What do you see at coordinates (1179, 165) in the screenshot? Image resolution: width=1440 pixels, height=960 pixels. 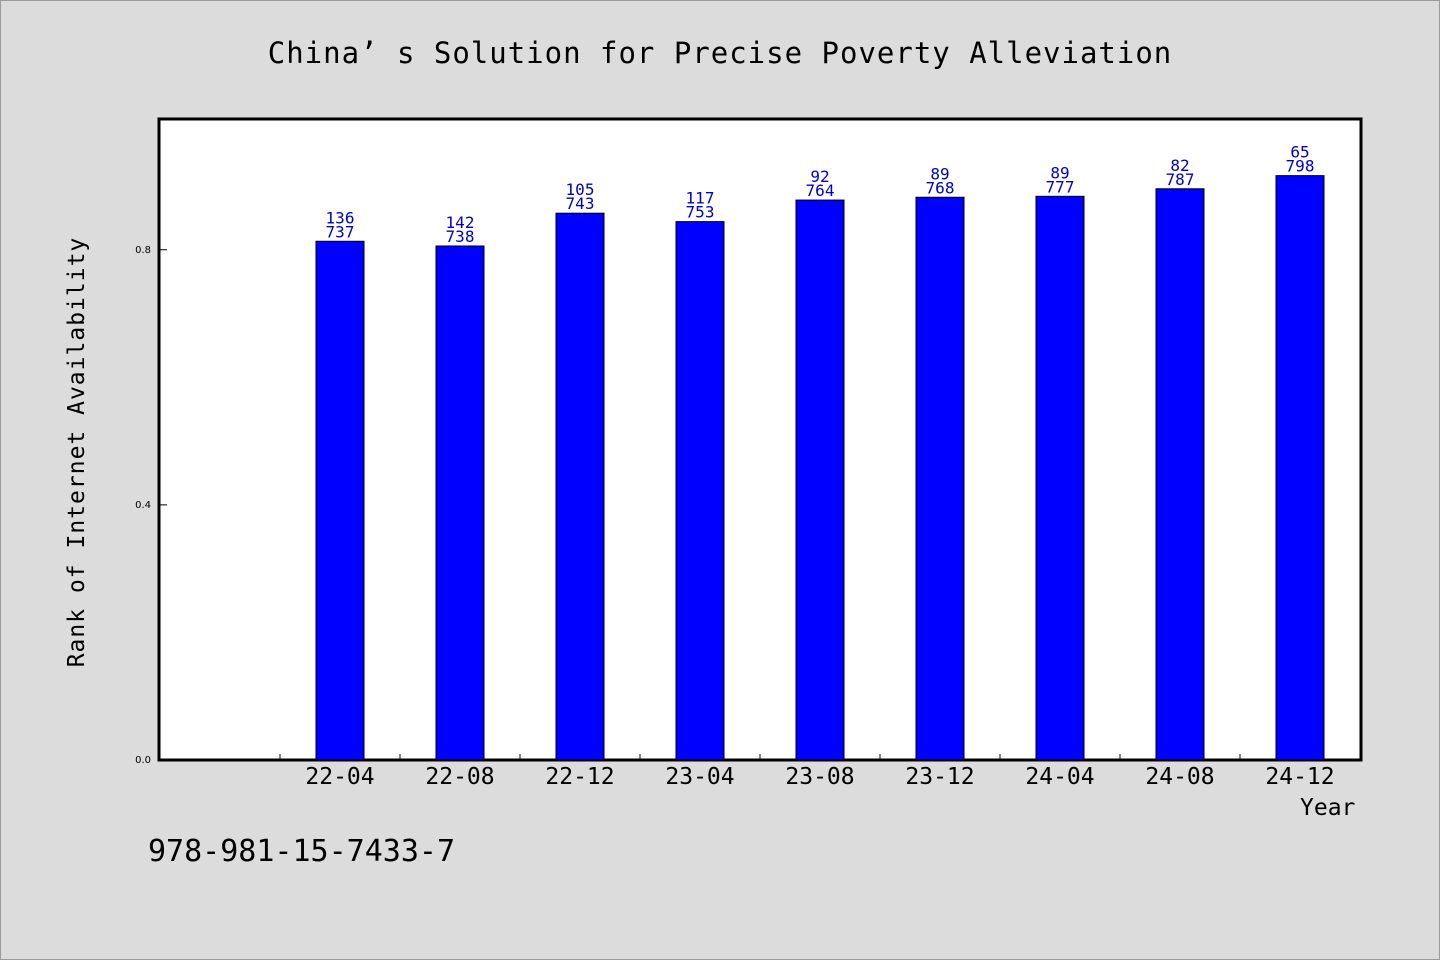 I see `bar-label-top: 82` at bounding box center [1179, 165].